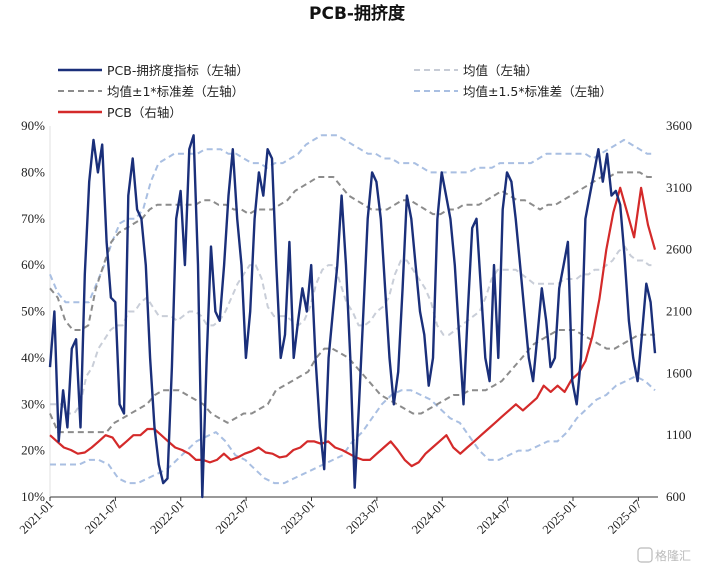 The width and height of the screenshot is (714, 573). I want to click on chart-title: PCB-拥挤度, so click(357, 13).